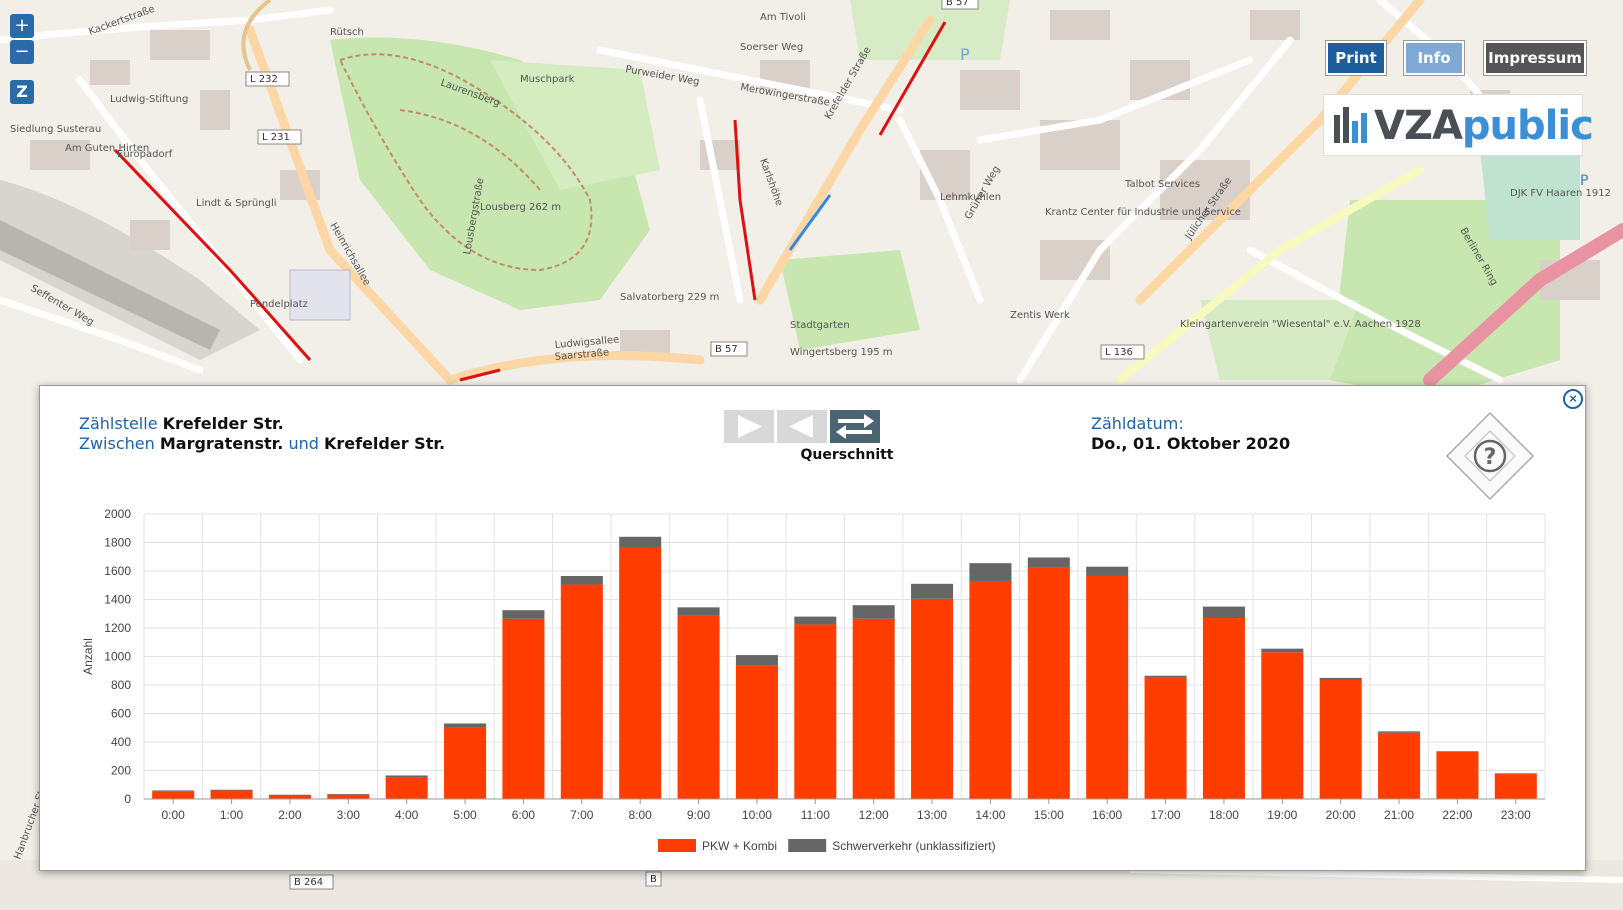 This screenshot has height=910, width=1623. What do you see at coordinates (874, 815) in the screenshot?
I see `x-tick-label: 12:00` at bounding box center [874, 815].